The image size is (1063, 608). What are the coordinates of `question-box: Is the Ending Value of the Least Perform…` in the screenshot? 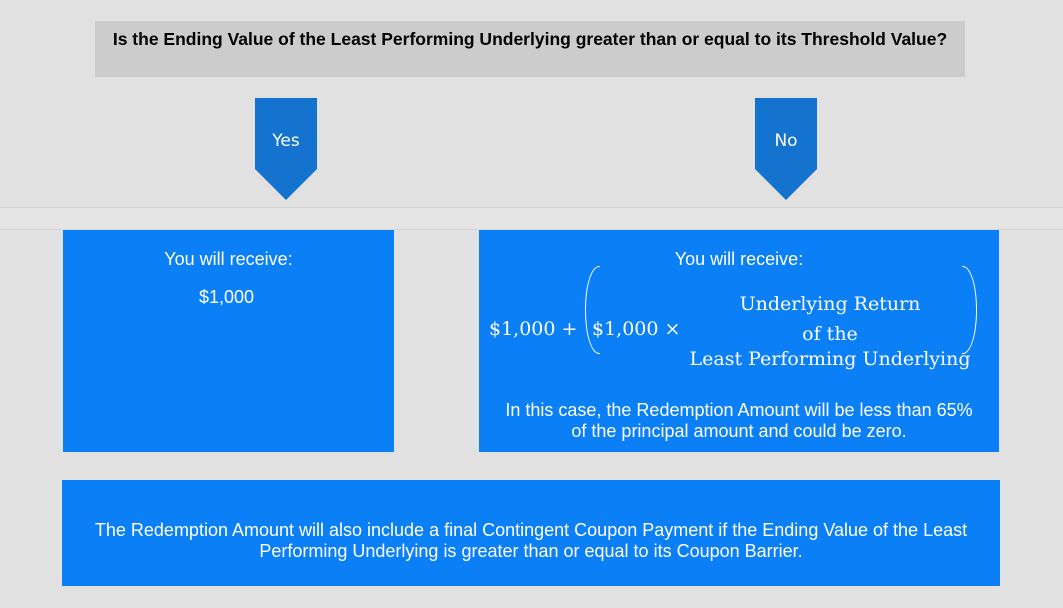 It's located at (530, 49).